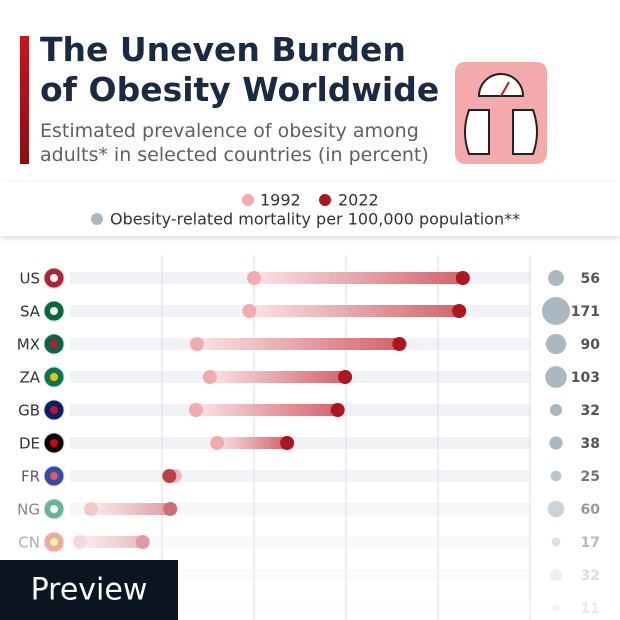 The height and width of the screenshot is (620, 620). Describe the element at coordinates (29, 378) in the screenshot. I see `y-tick-label: ZA` at that location.